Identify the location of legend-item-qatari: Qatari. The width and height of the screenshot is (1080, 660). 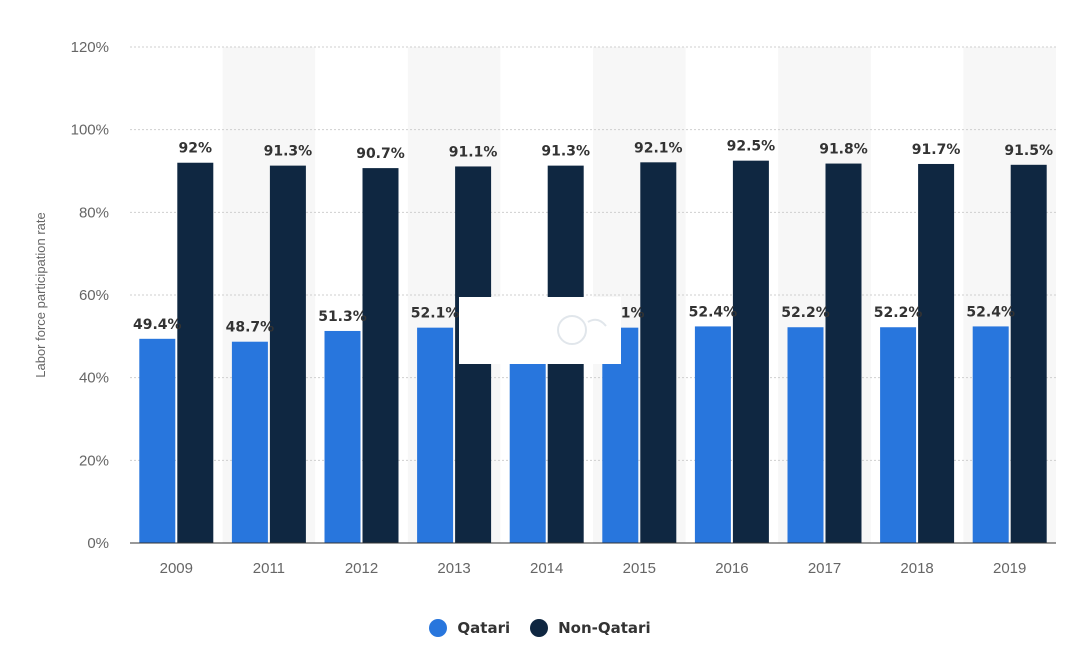
(469, 628).